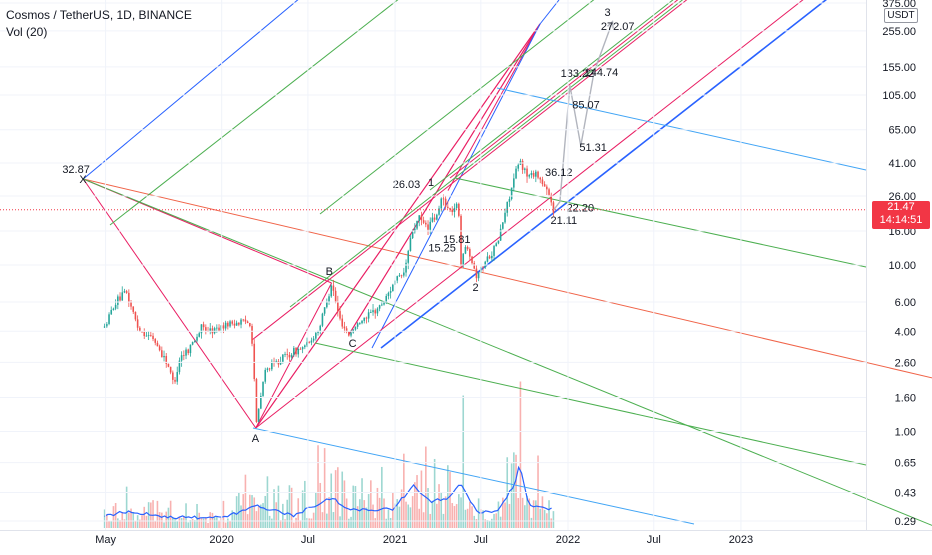  I want to click on time-tick-label: 2020, so click(221, 540).